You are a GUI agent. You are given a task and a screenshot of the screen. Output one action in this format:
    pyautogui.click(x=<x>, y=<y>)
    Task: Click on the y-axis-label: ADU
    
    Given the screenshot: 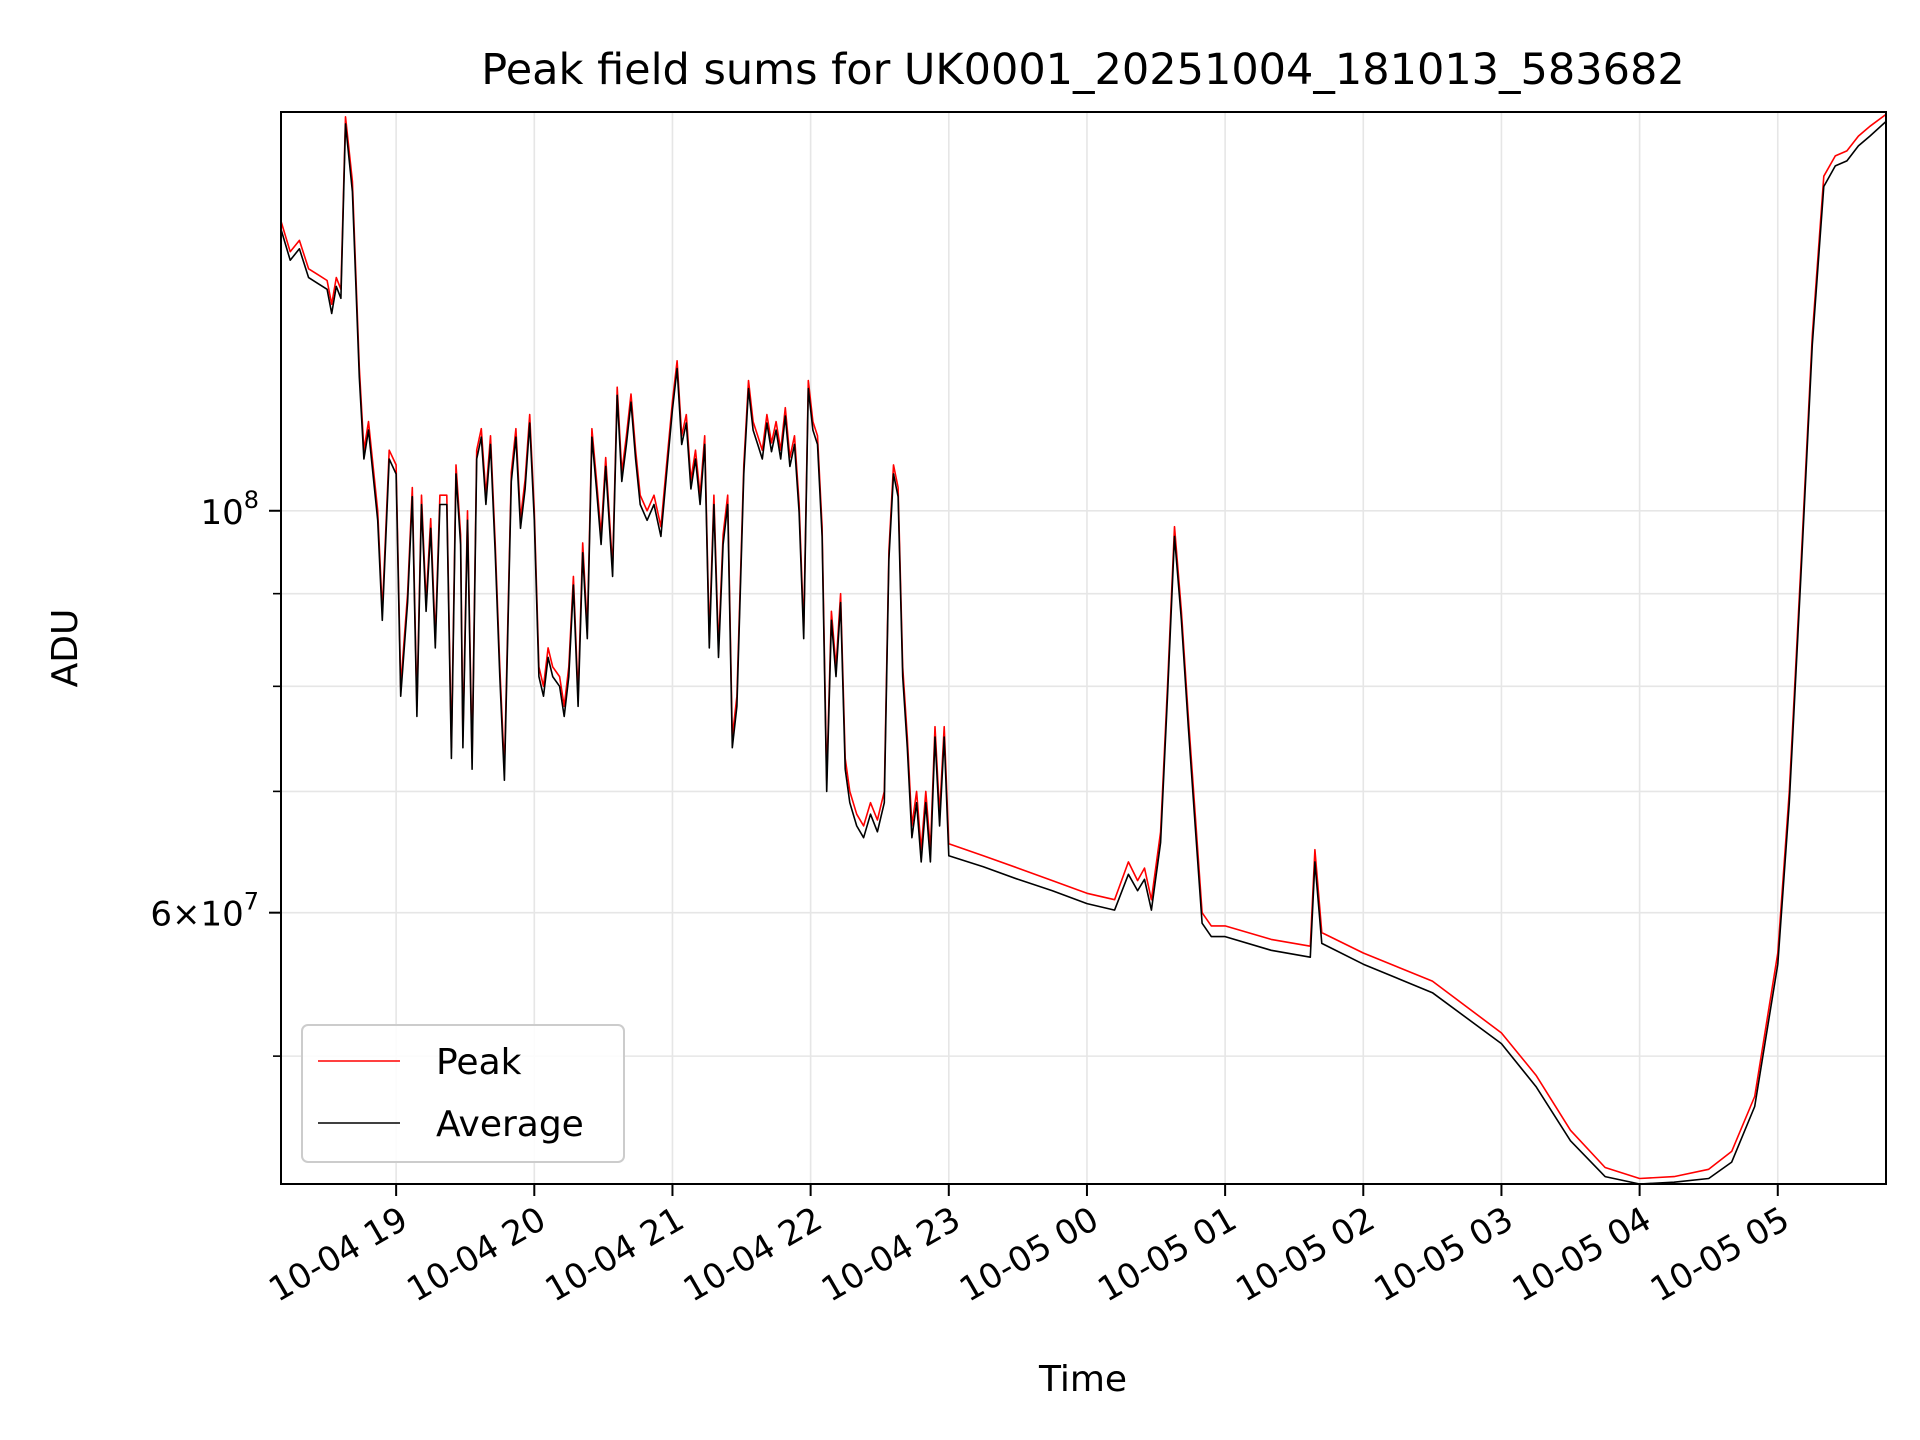 What is the action you would take?
    pyautogui.click(x=65, y=648)
    